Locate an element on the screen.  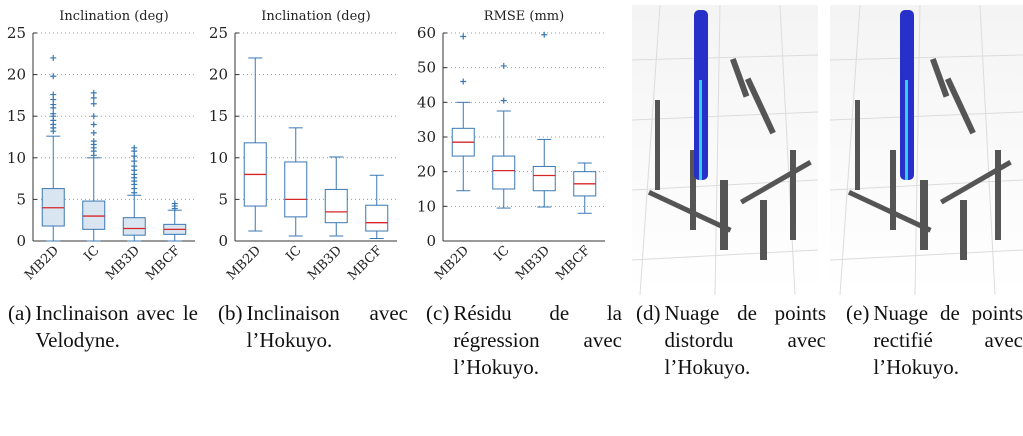
point-cloud-e is located at coordinates (926, 149).